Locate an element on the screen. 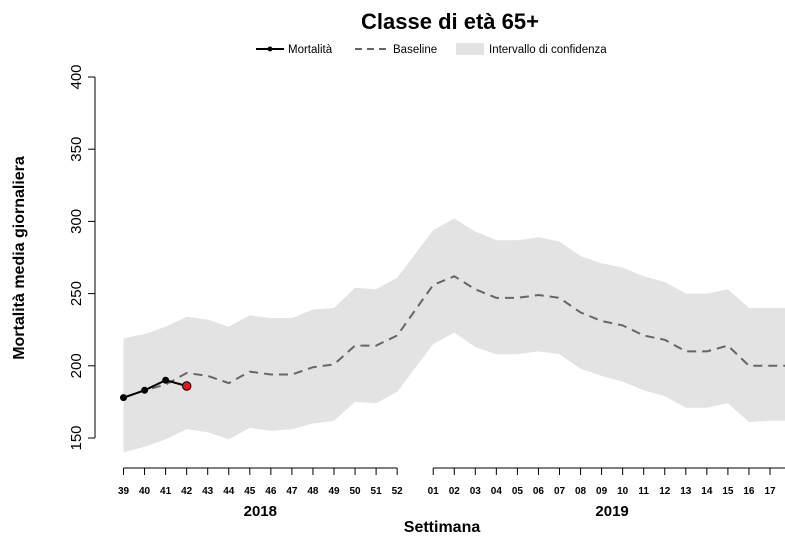  x-tick-label: 11 is located at coordinates (643, 491).